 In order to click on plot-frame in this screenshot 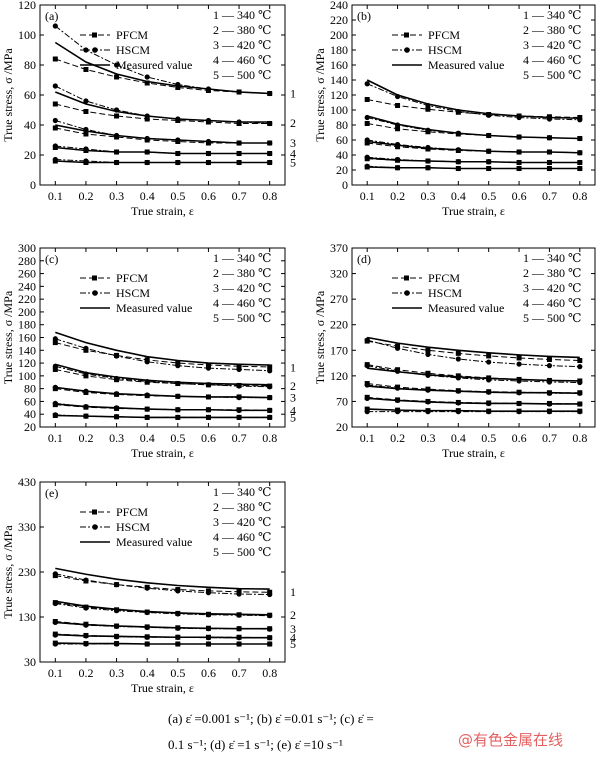, I will do `click(473, 337)`.